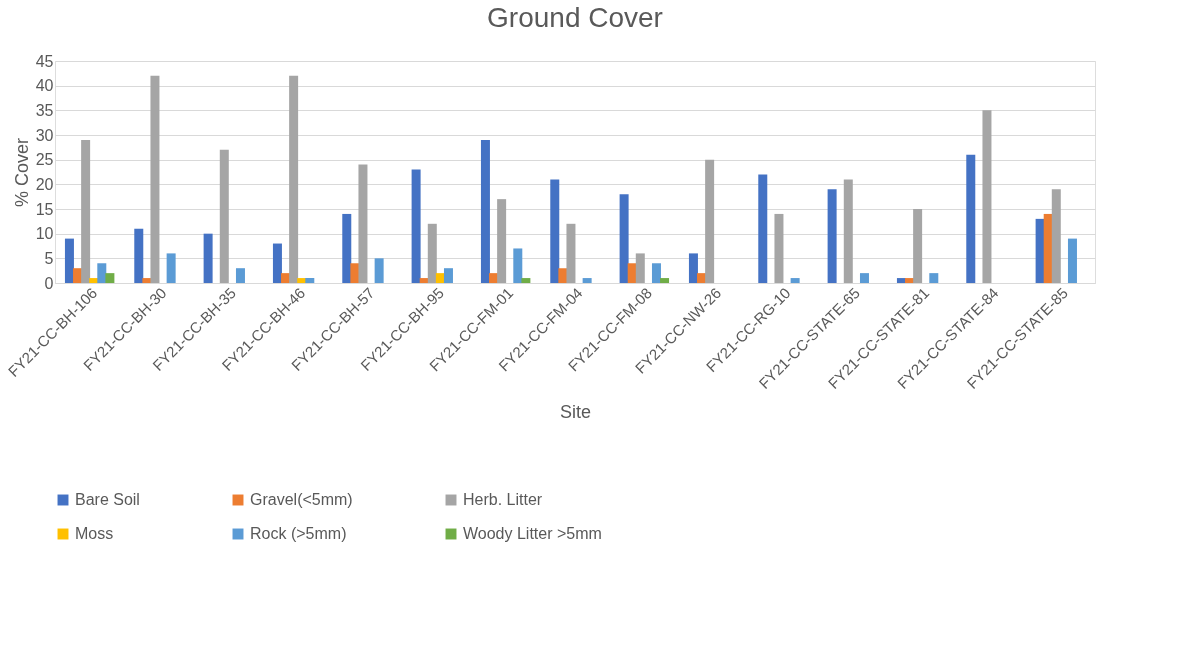 This screenshot has width=1184, height=659. Describe the element at coordinates (298, 533) in the screenshot. I see `legend-label: Rock (>5mm)` at that location.